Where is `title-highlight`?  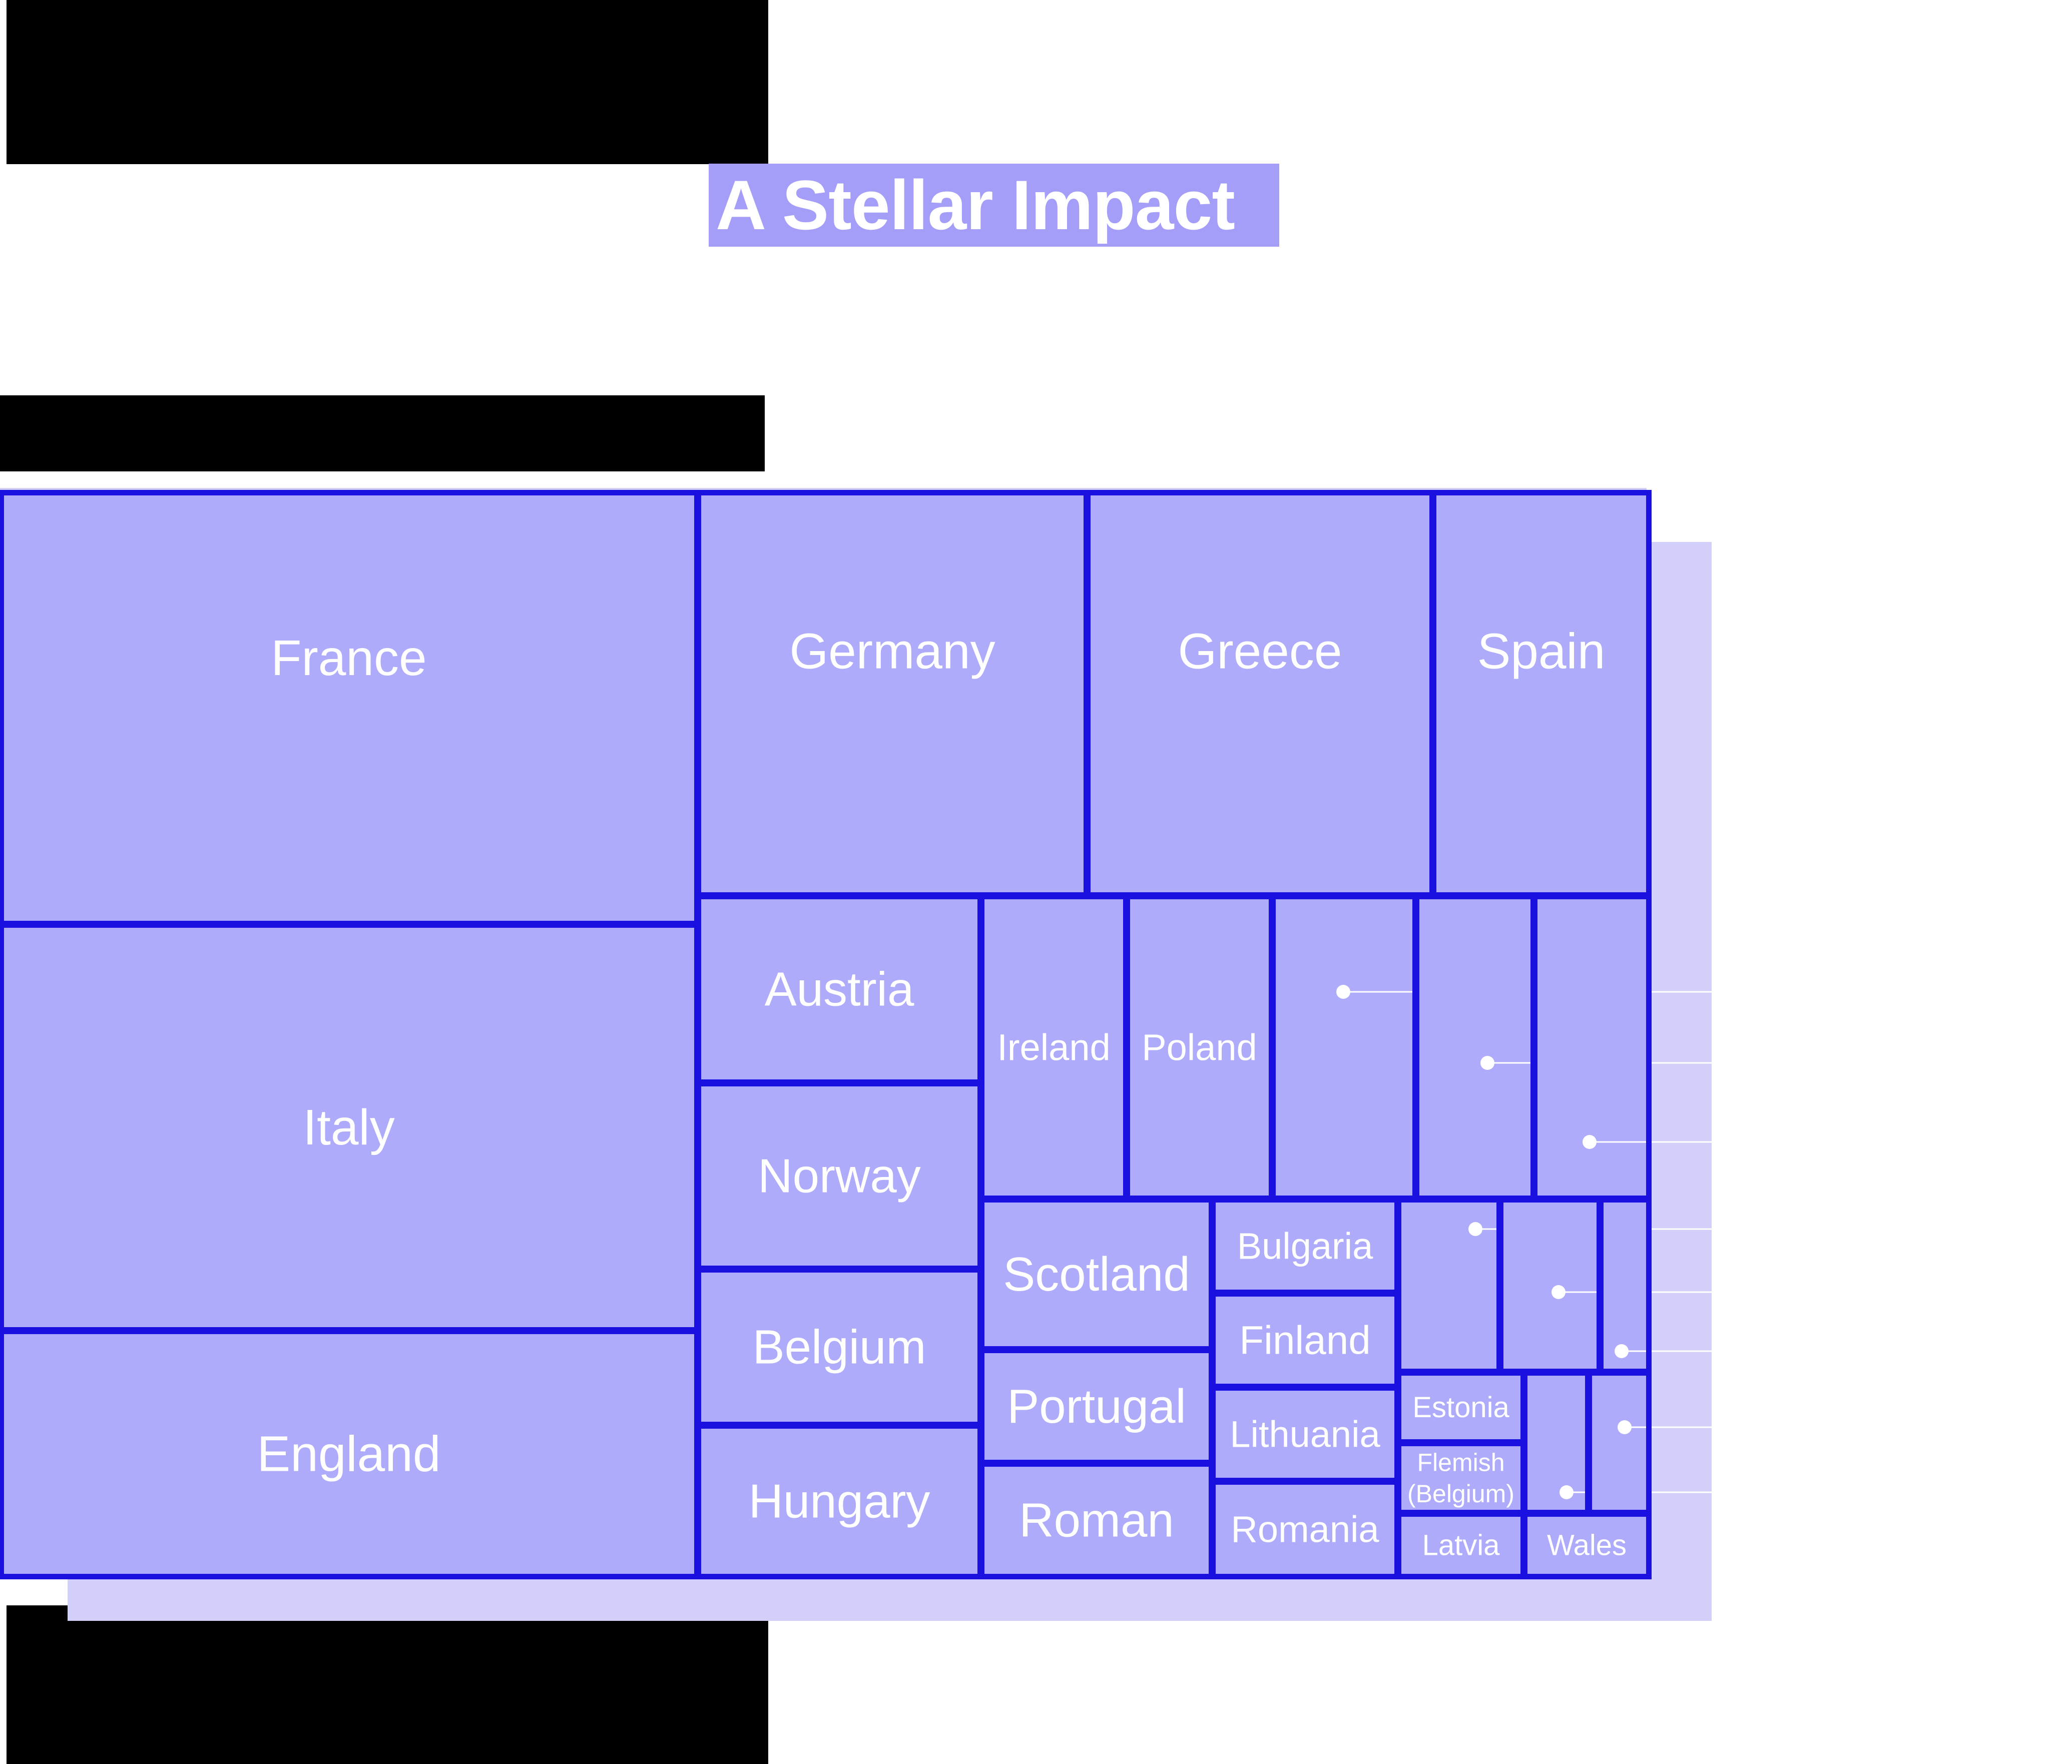
title-highlight is located at coordinates (994, 205).